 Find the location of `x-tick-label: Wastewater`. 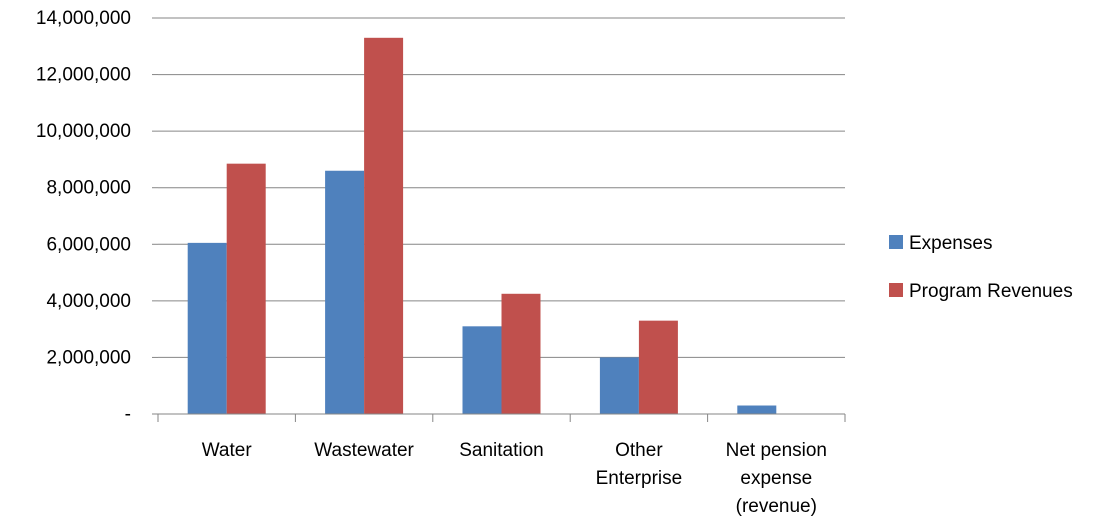

x-tick-label: Wastewater is located at coordinates (364, 450).